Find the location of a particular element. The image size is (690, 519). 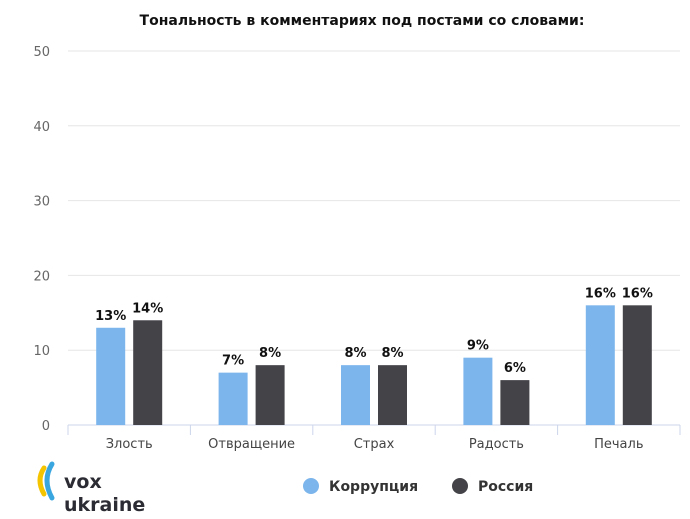

x-tick-label: Печаль is located at coordinates (618, 444).